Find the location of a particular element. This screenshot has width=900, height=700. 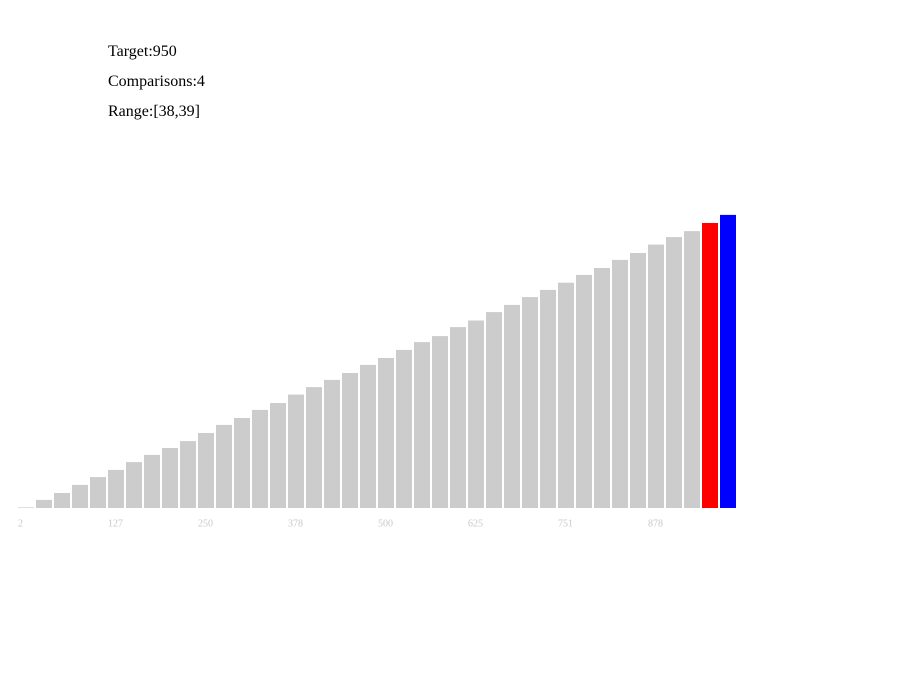

target-text: Target:950 is located at coordinates (142, 51).